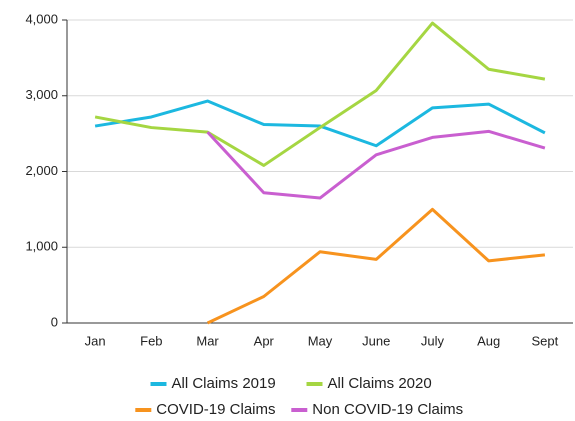 The width and height of the screenshot is (575, 421). What do you see at coordinates (264, 340) in the screenshot?
I see `x-tick-label: Apr` at bounding box center [264, 340].